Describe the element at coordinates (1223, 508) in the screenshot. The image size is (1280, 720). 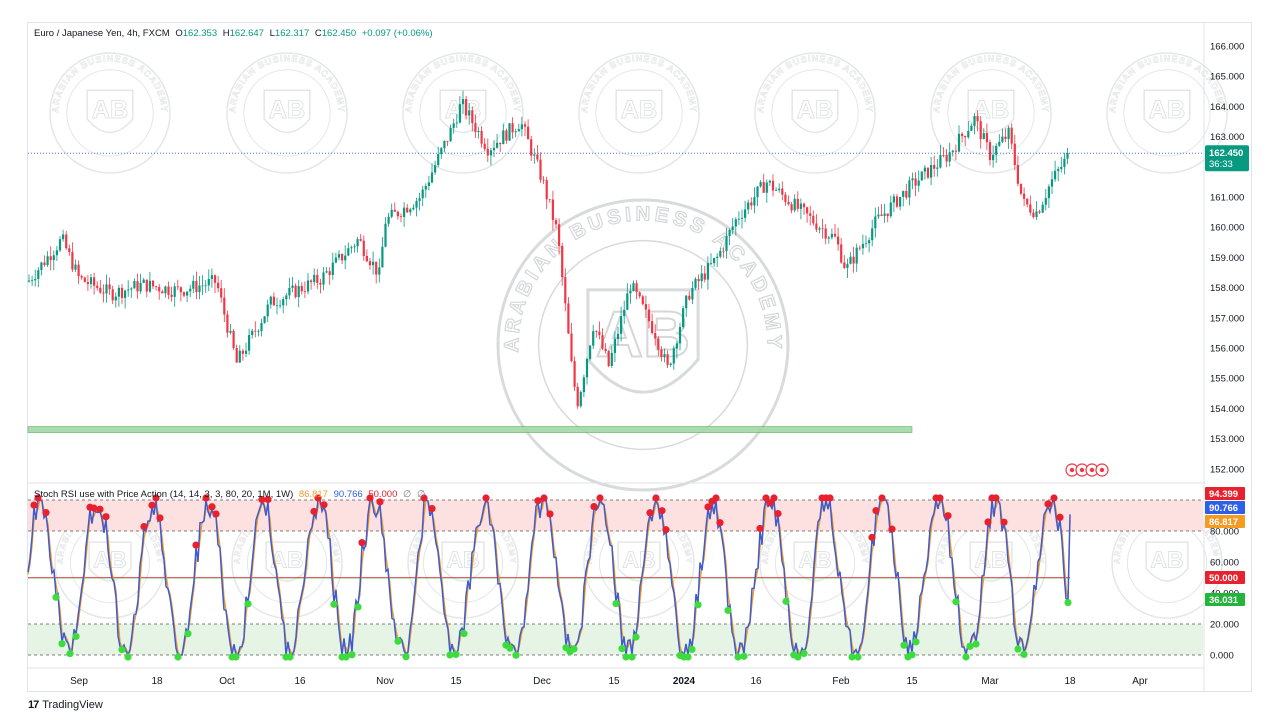
I see `osc-value-tag-text: 90.766` at that location.